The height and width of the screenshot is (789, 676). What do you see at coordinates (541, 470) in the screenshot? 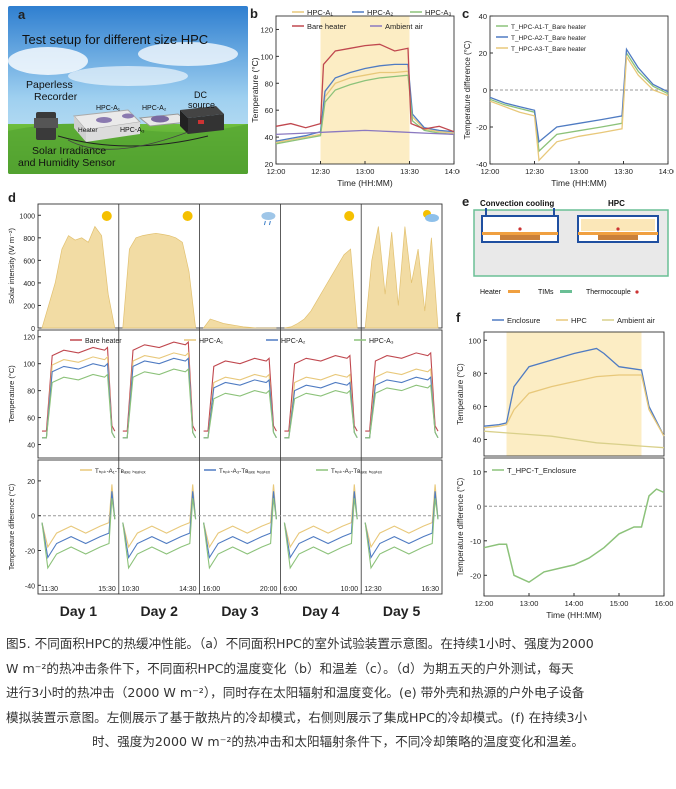
I see `diff-legend-label: T_HPC-T_Enclosure` at bounding box center [541, 470].